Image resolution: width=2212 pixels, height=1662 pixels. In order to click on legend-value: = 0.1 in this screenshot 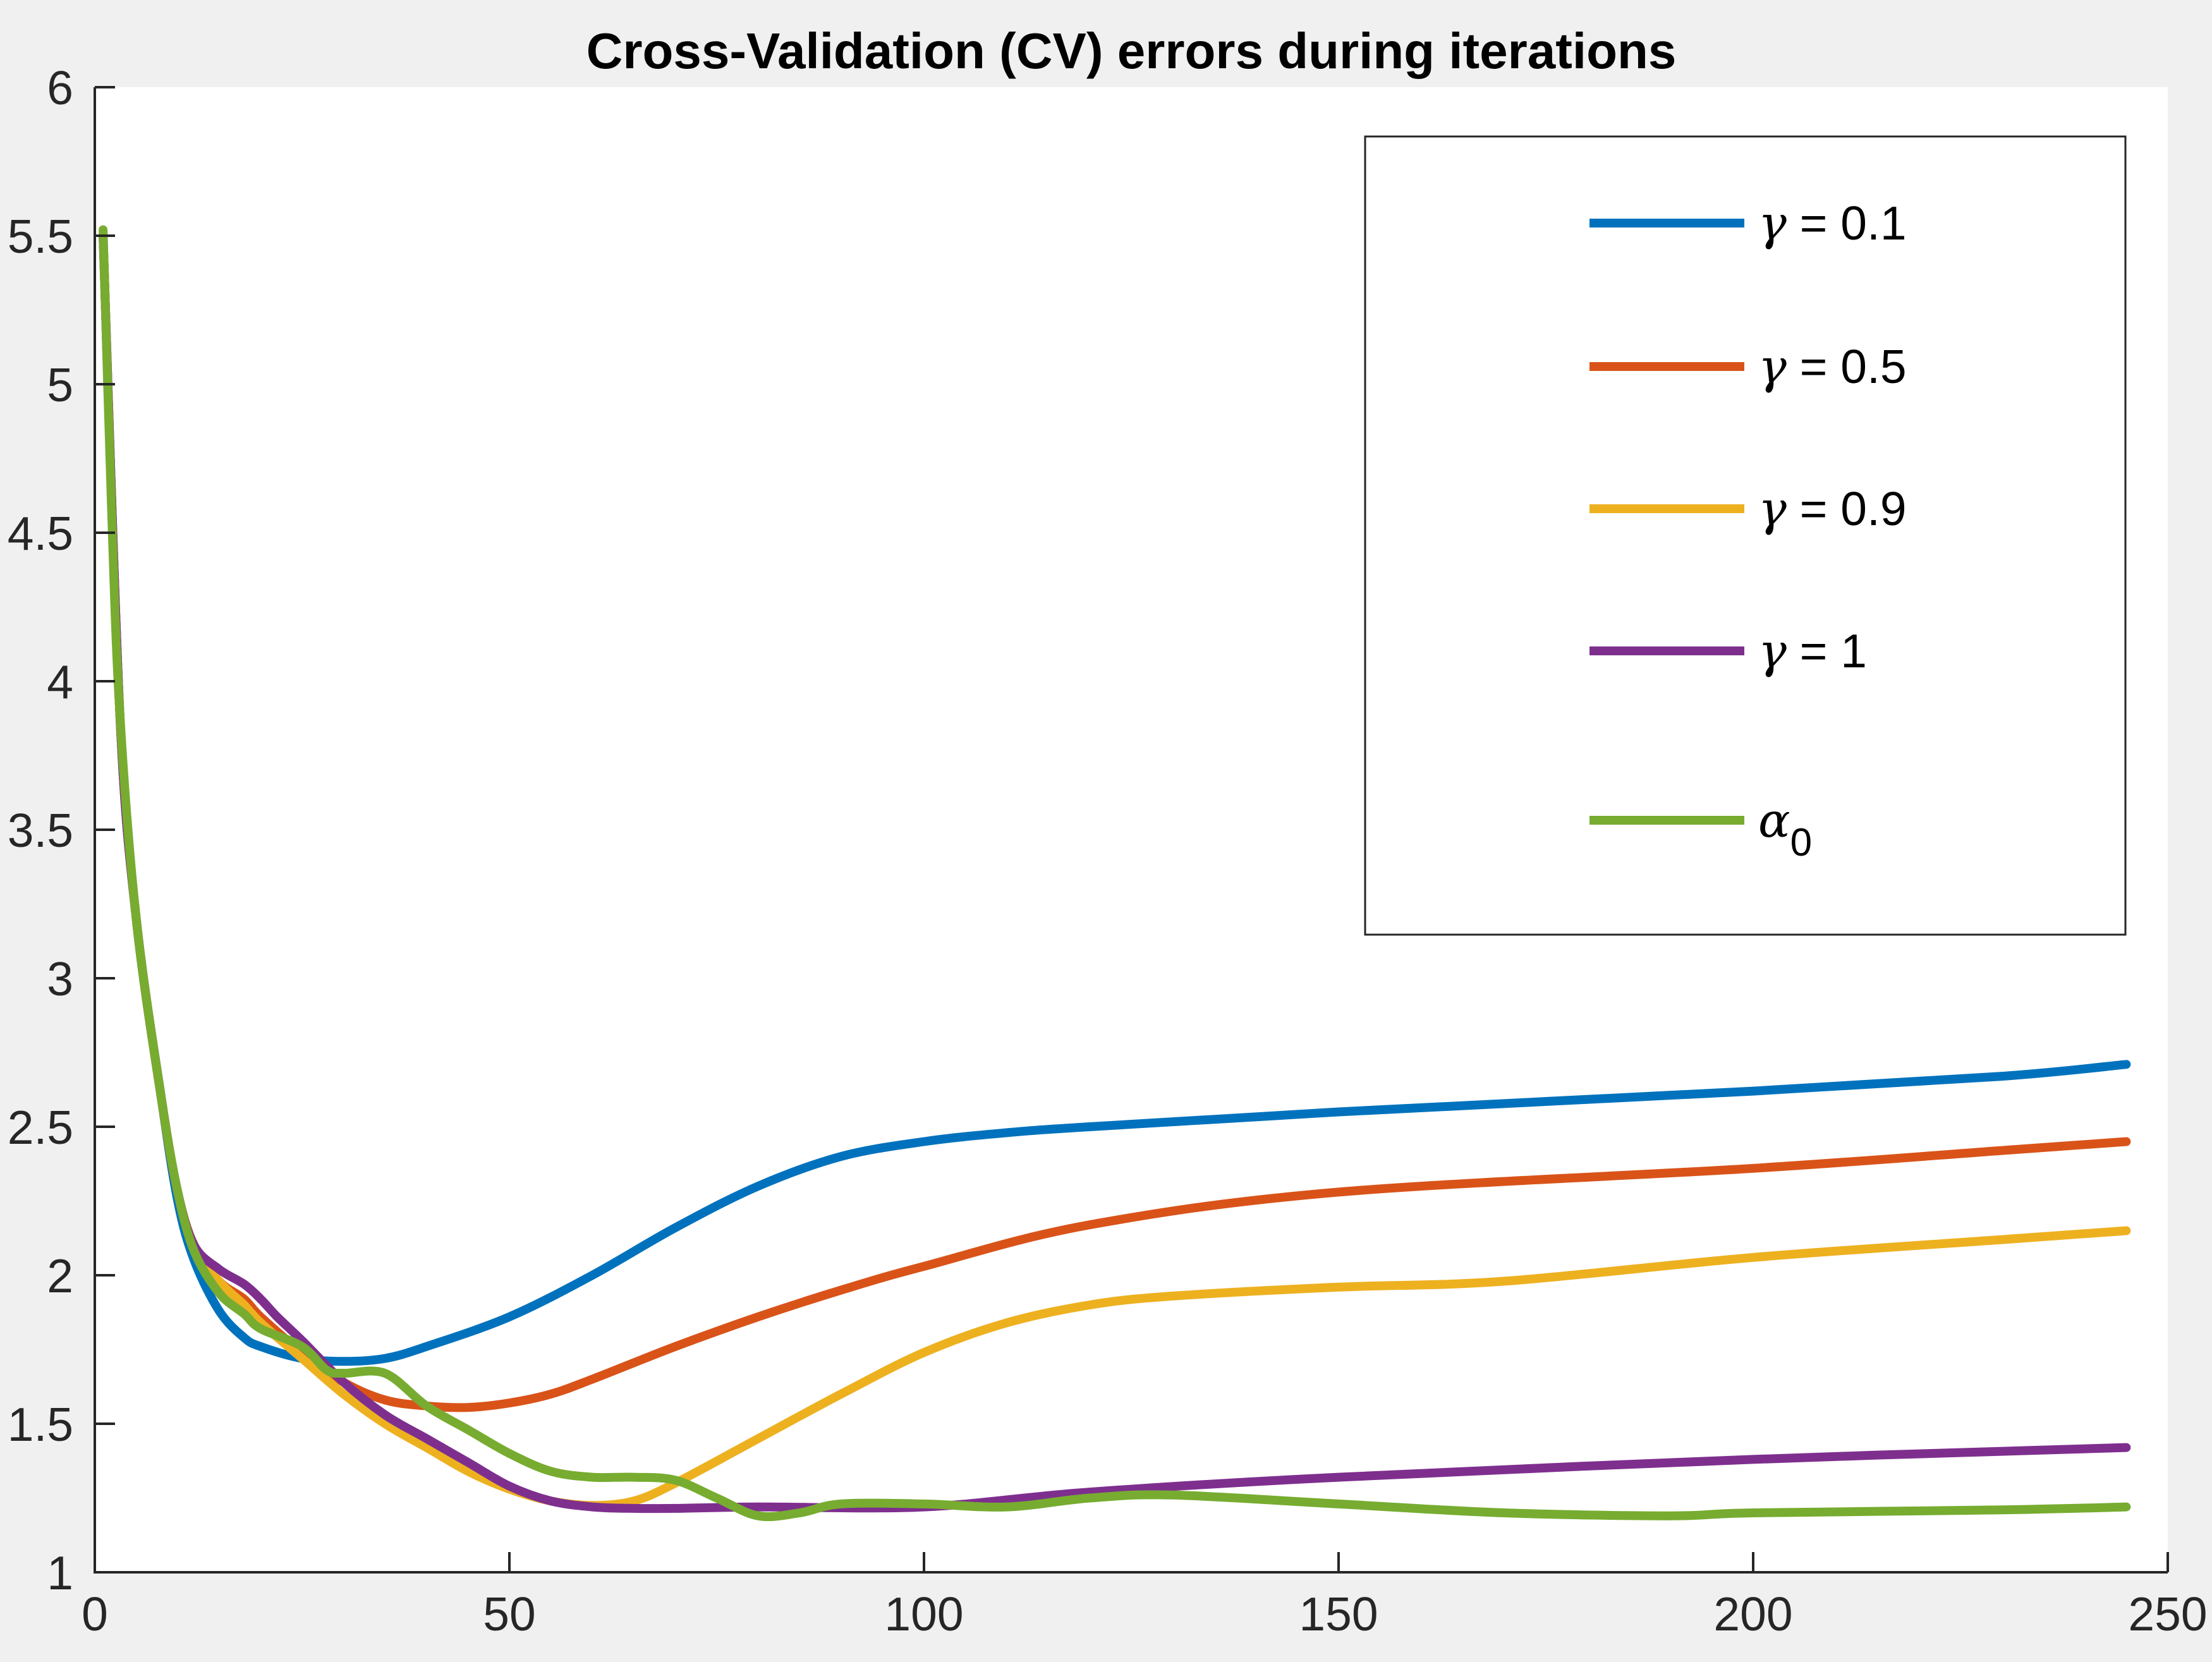, I will do `click(1847, 223)`.